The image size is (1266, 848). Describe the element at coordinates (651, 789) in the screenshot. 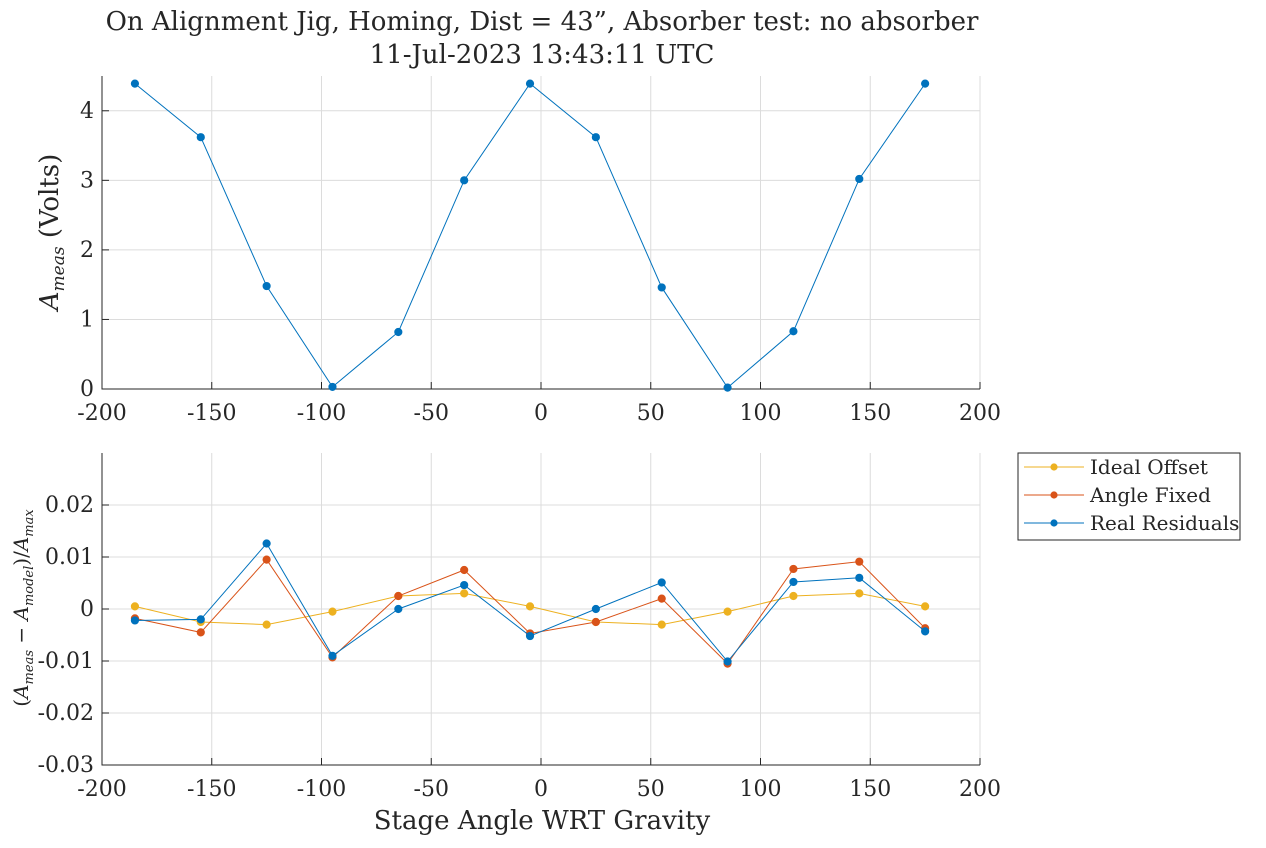

I see `bottom-xtick-label-5: 50` at that location.